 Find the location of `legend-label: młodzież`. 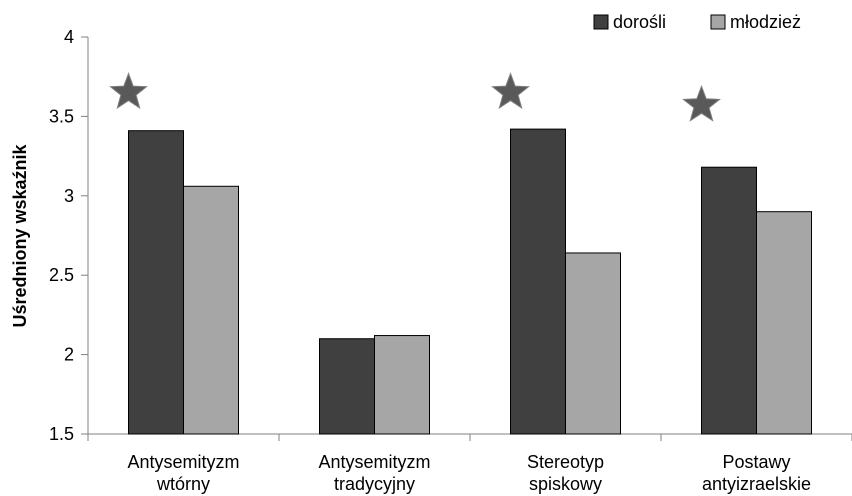

legend-label: młodzież is located at coordinates (765, 22).